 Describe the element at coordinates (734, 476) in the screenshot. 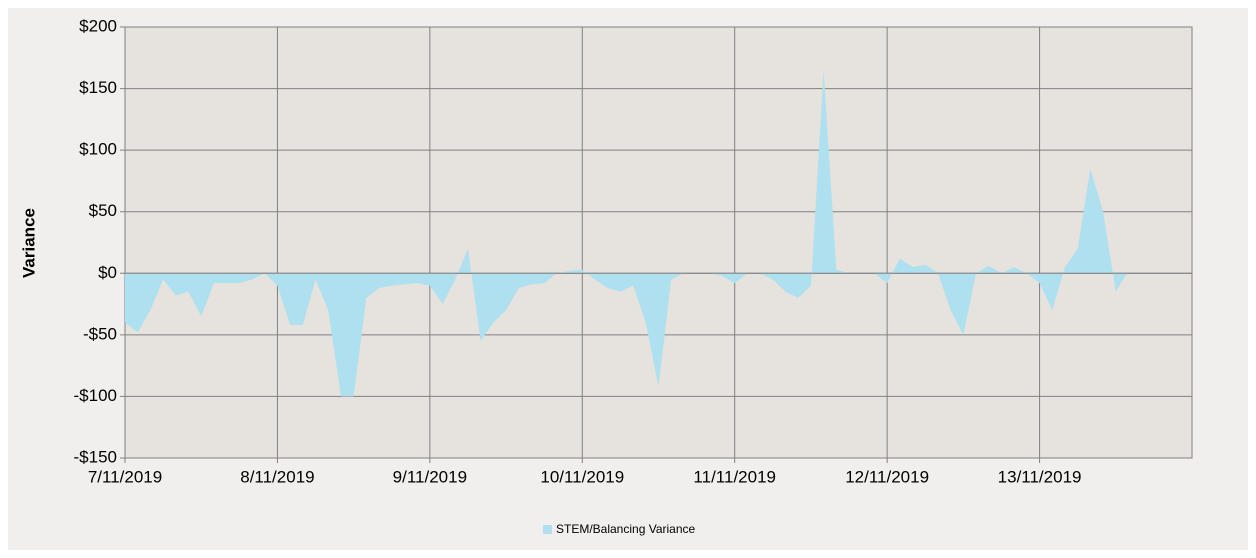

I see `x-tick-label: 11/11/2019` at that location.